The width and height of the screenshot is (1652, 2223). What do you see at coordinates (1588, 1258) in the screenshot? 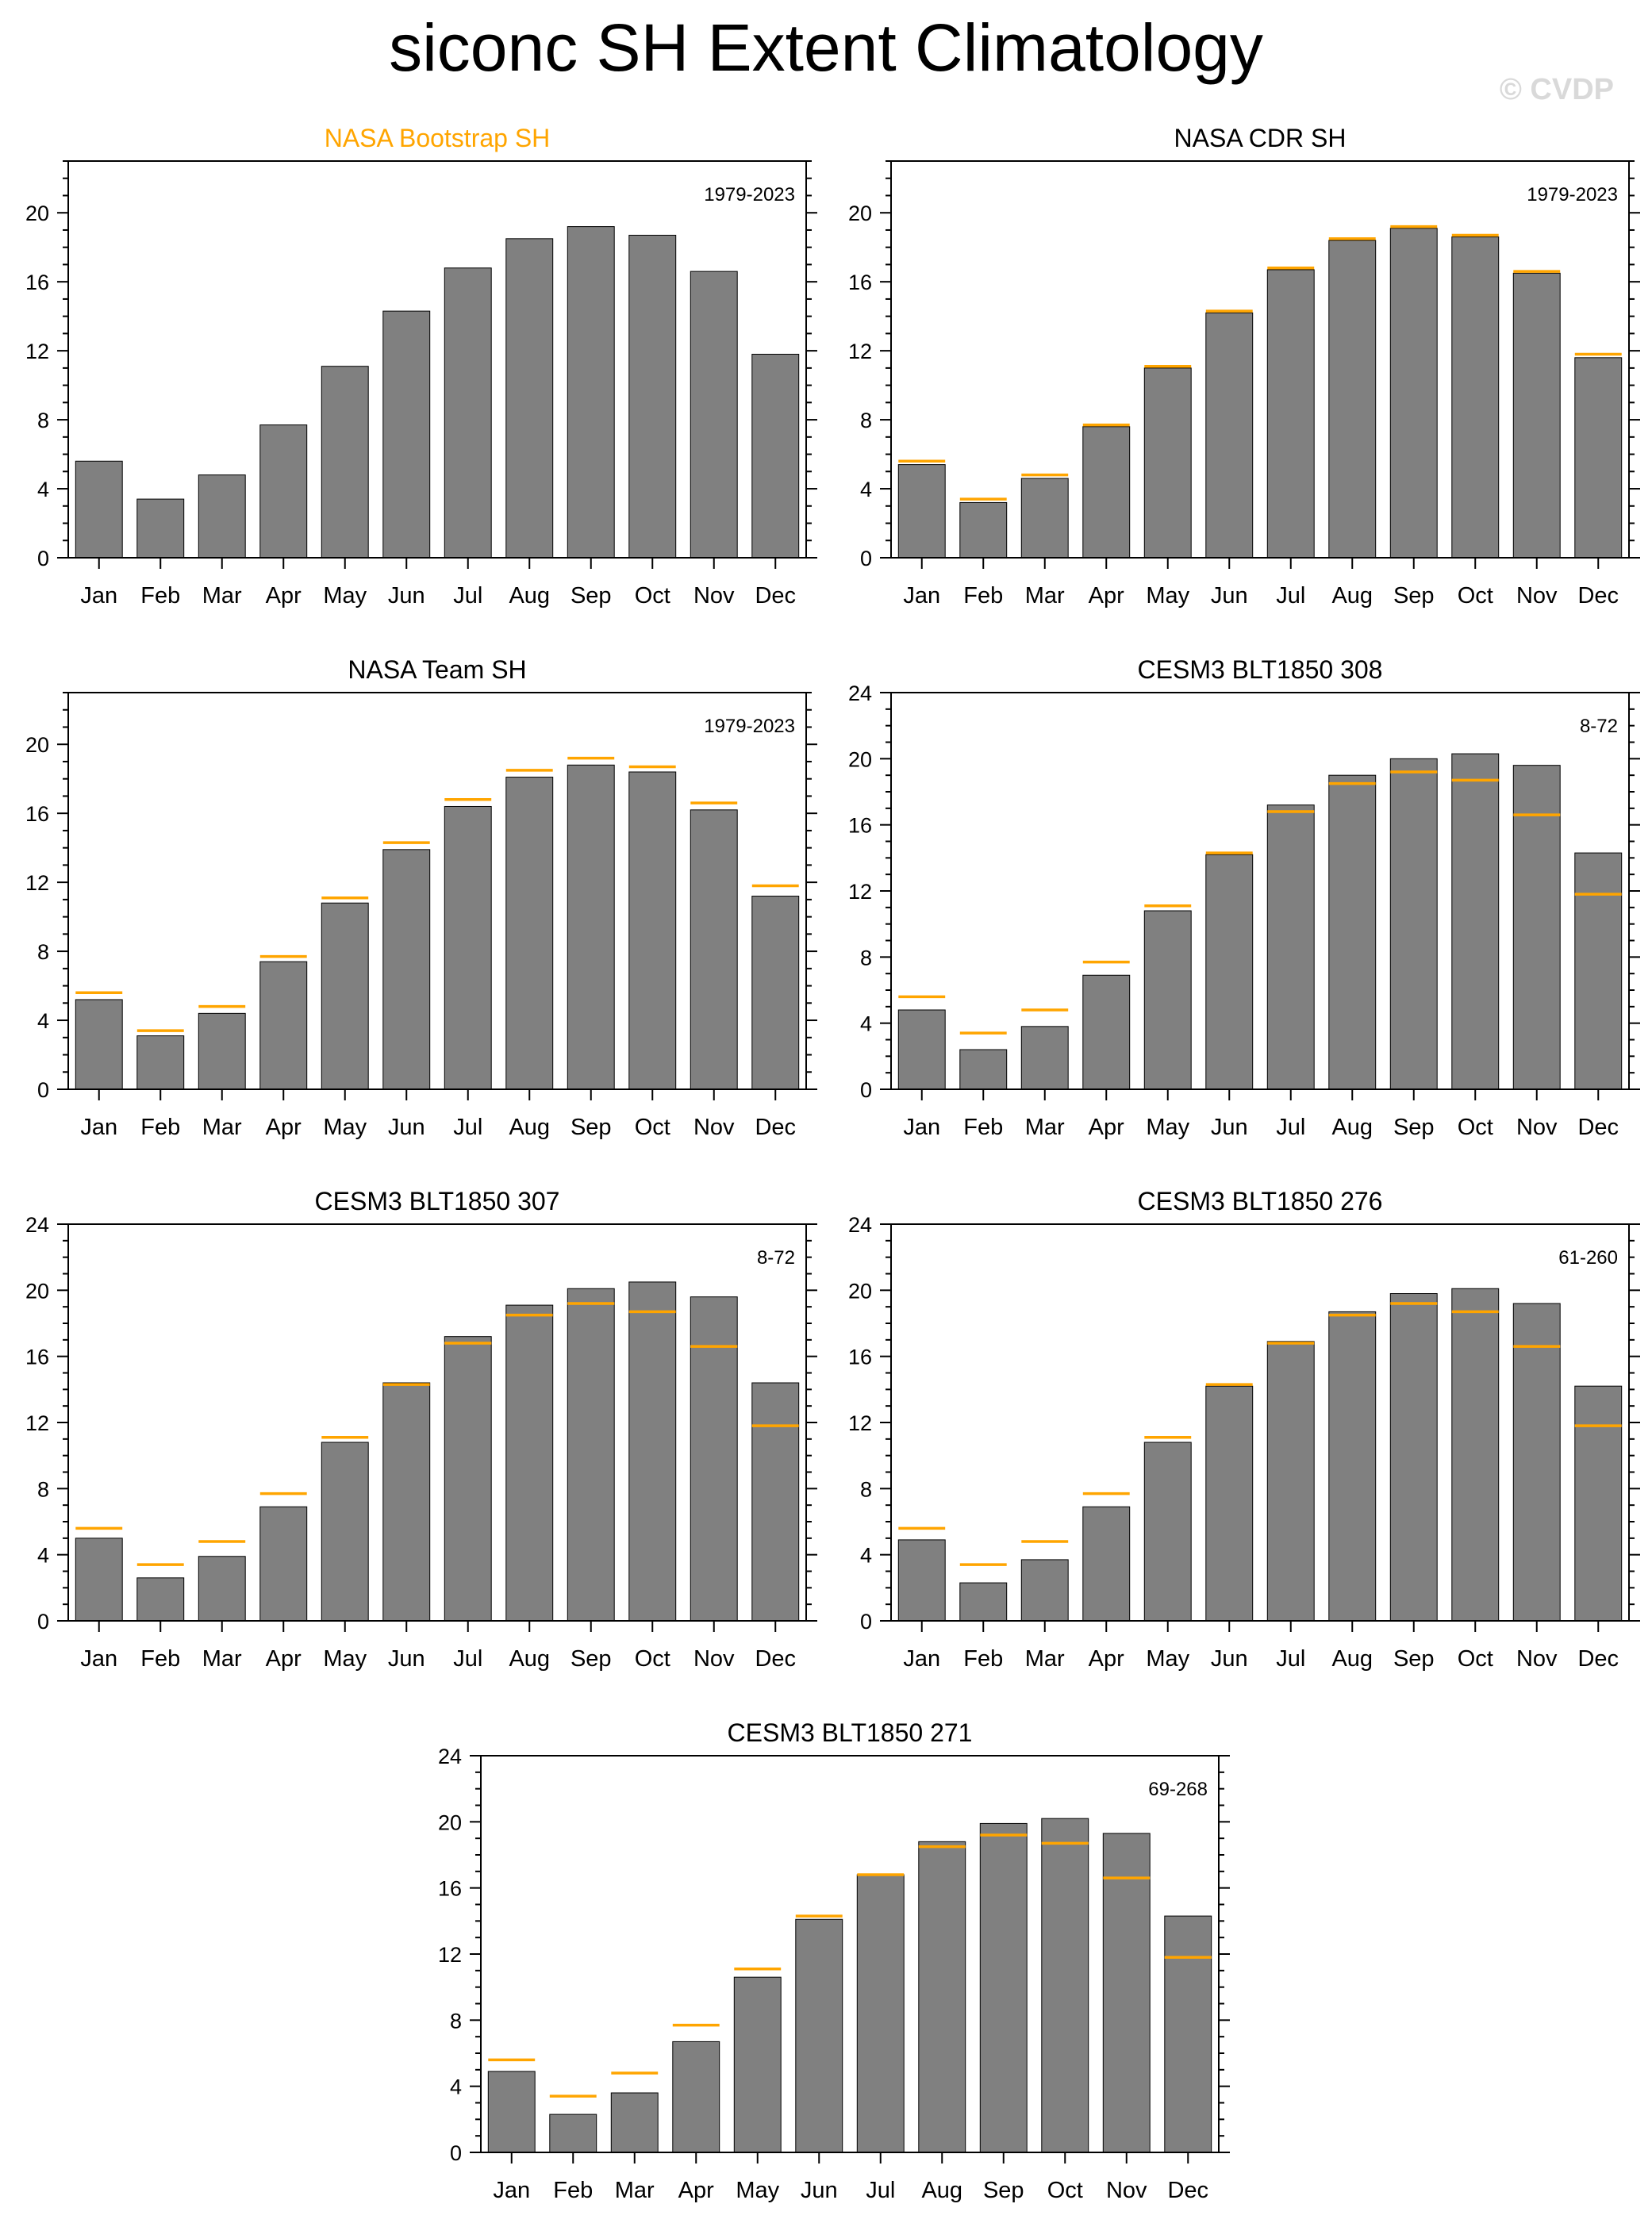
I see `period-label: 61-260` at bounding box center [1588, 1258].